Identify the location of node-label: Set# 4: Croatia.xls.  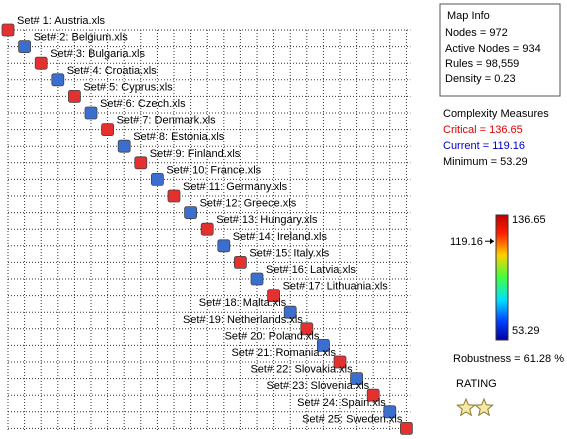
(112, 71).